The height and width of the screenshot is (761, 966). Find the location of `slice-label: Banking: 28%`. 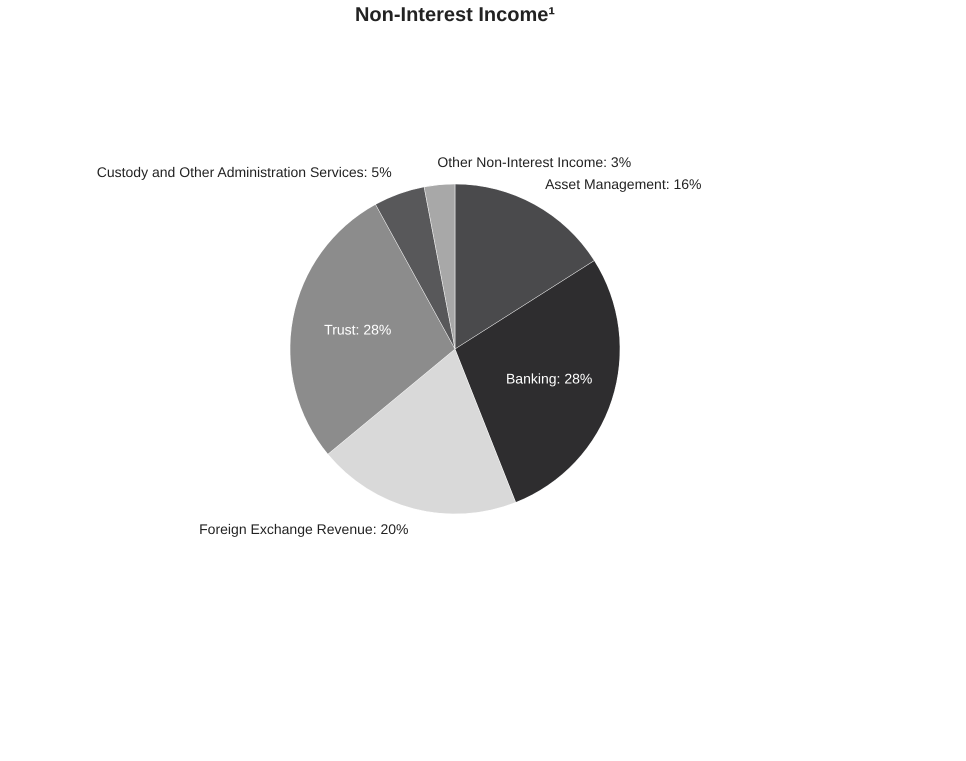

slice-label: Banking: 28% is located at coordinates (549, 378).